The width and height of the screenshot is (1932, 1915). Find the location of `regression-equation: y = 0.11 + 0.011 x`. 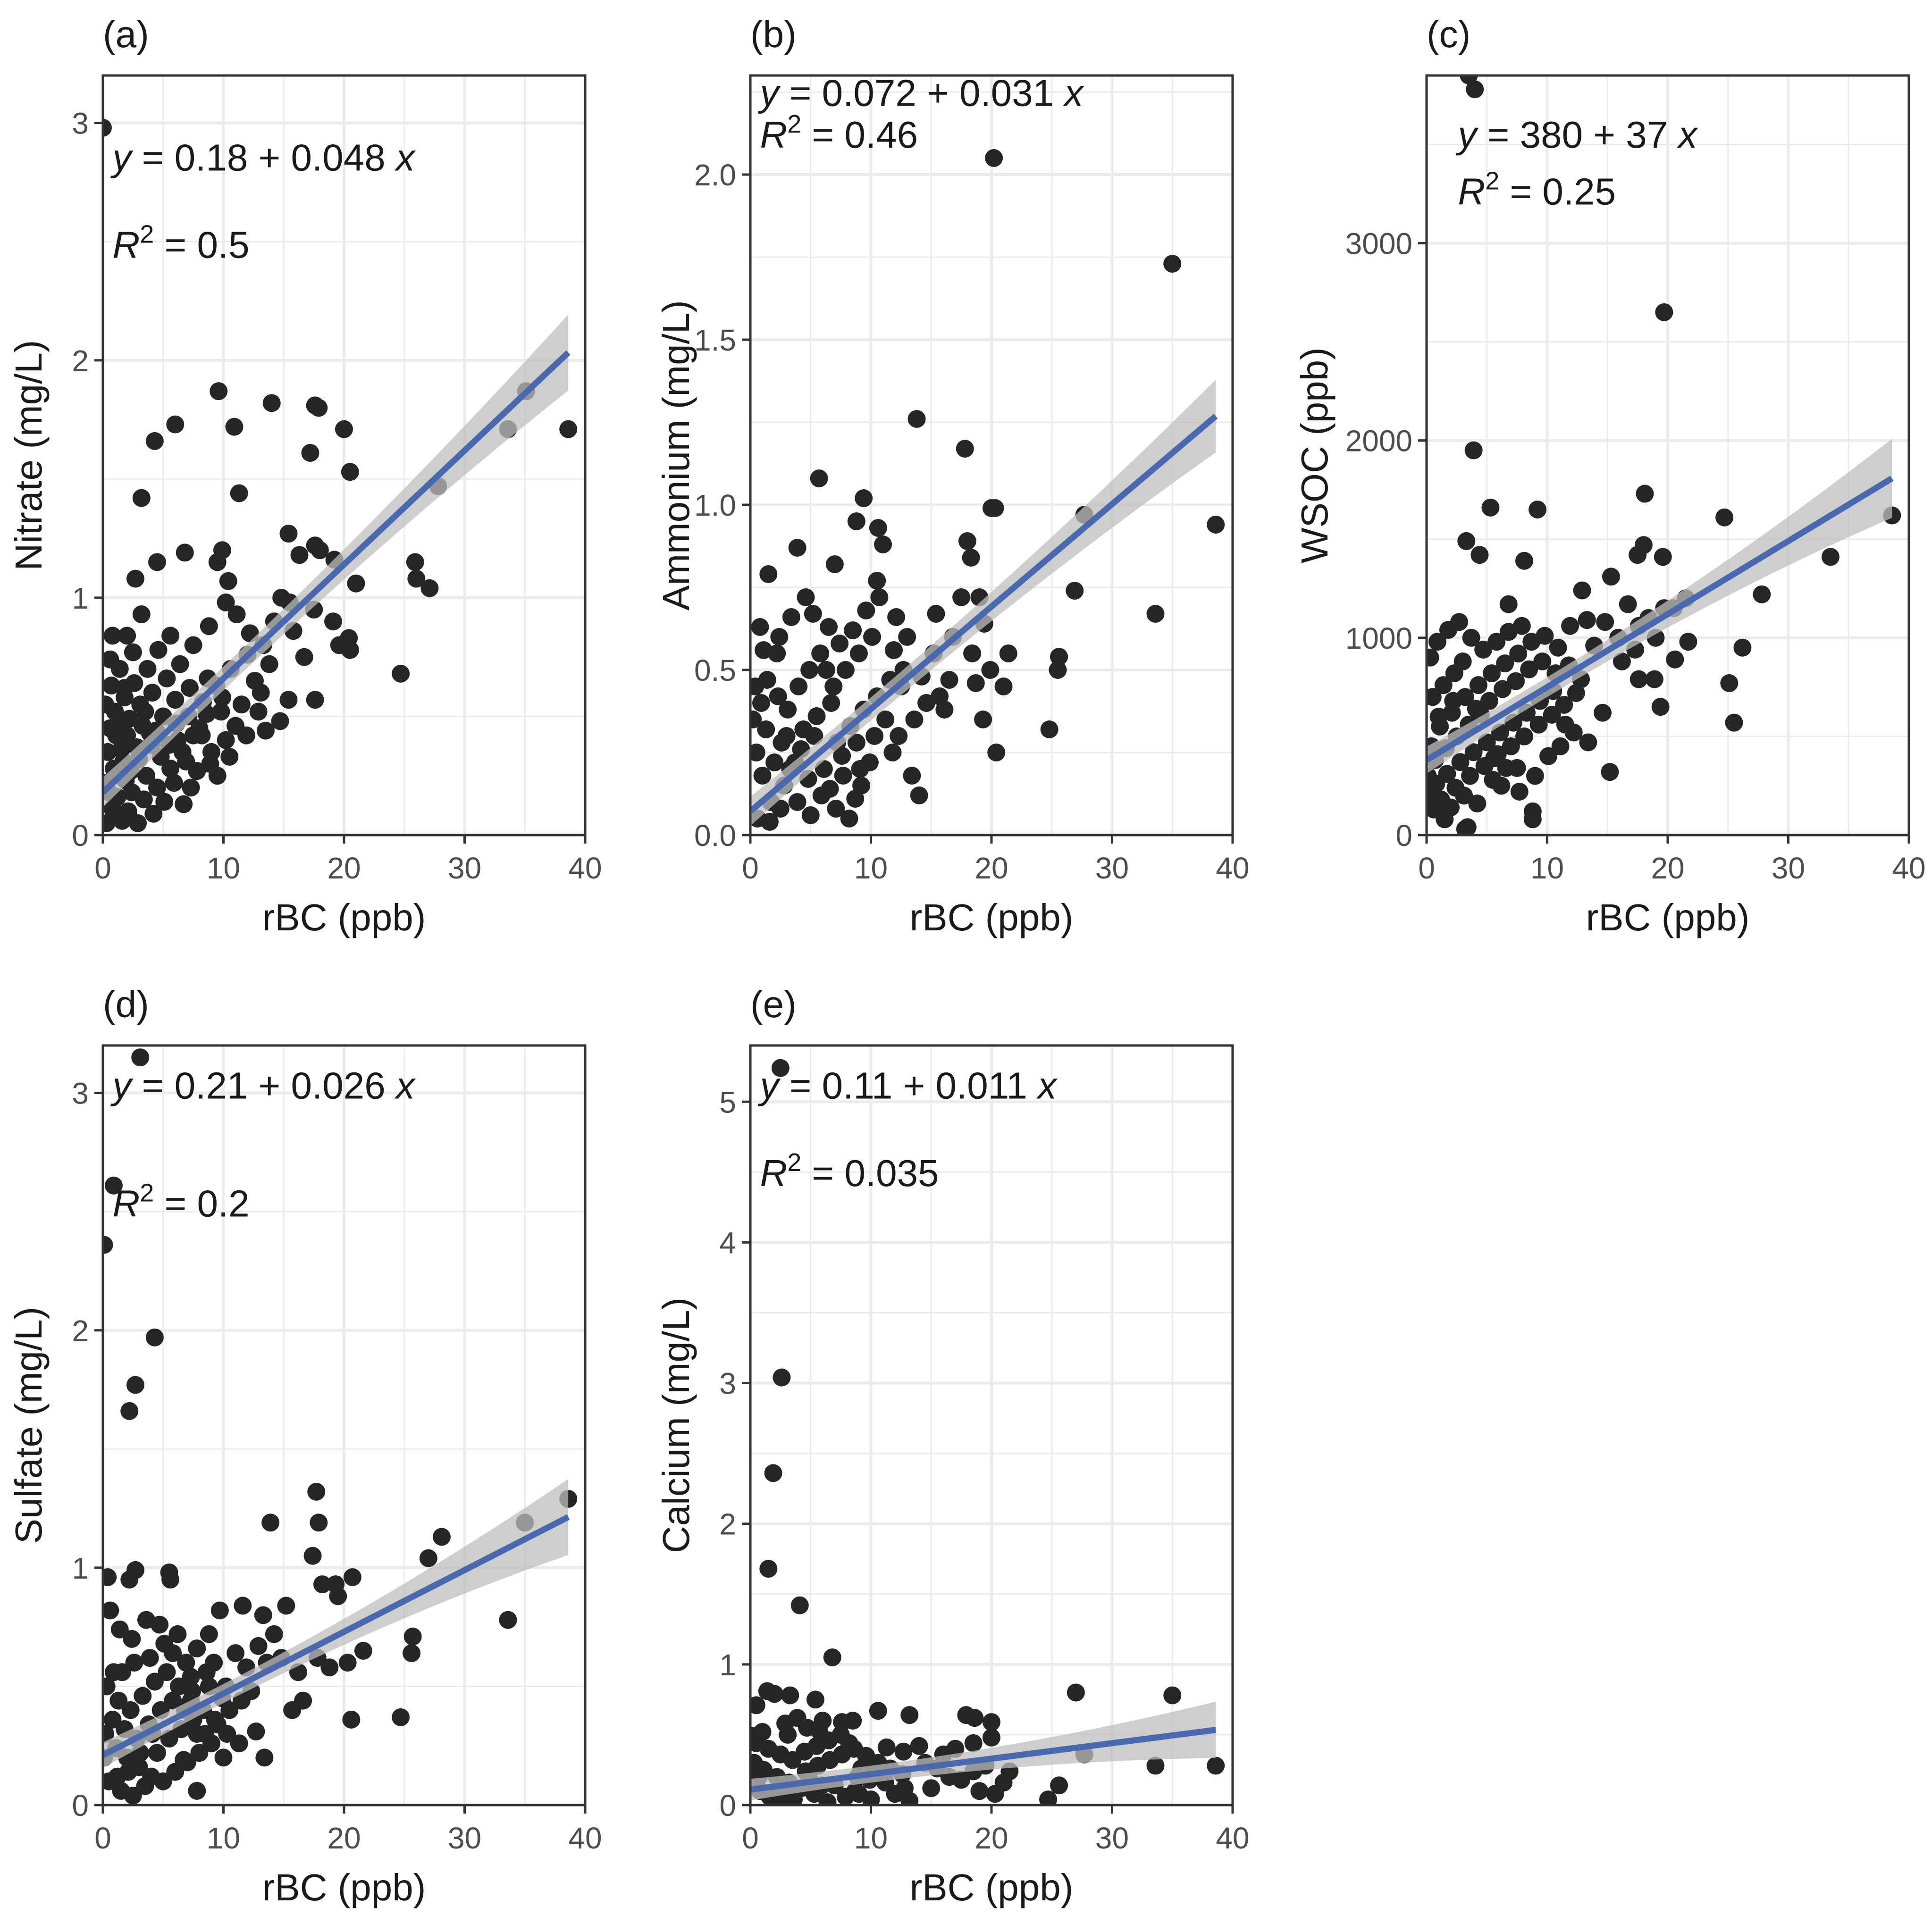

regression-equation: y = 0.11 + 0.011 x is located at coordinates (907, 1086).